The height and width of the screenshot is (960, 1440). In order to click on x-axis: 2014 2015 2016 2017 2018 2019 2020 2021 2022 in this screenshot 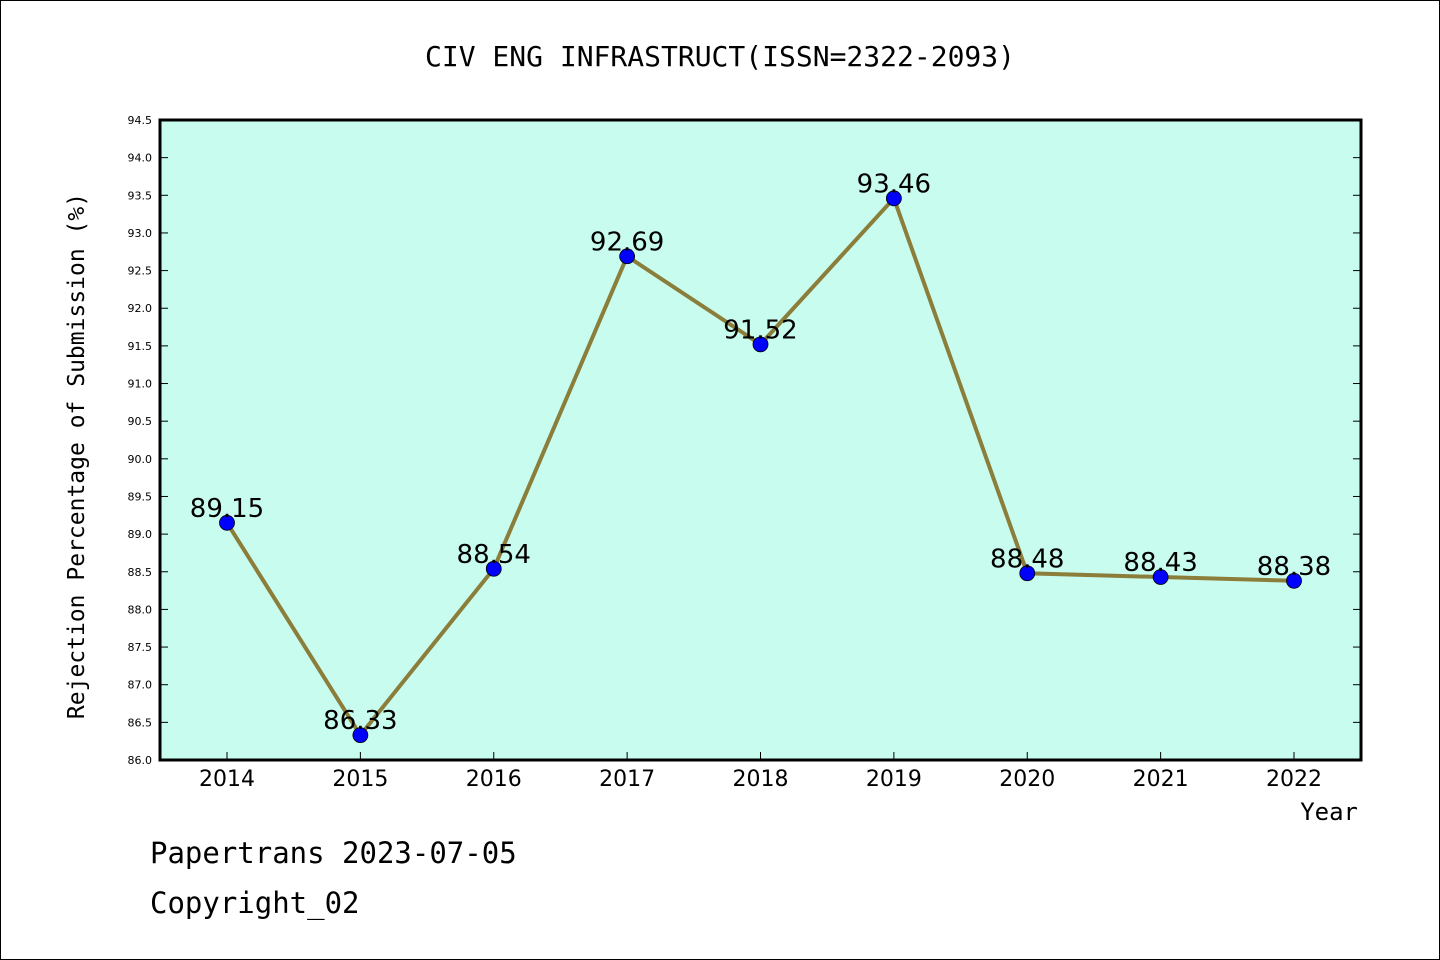, I will do `click(760, 772)`.